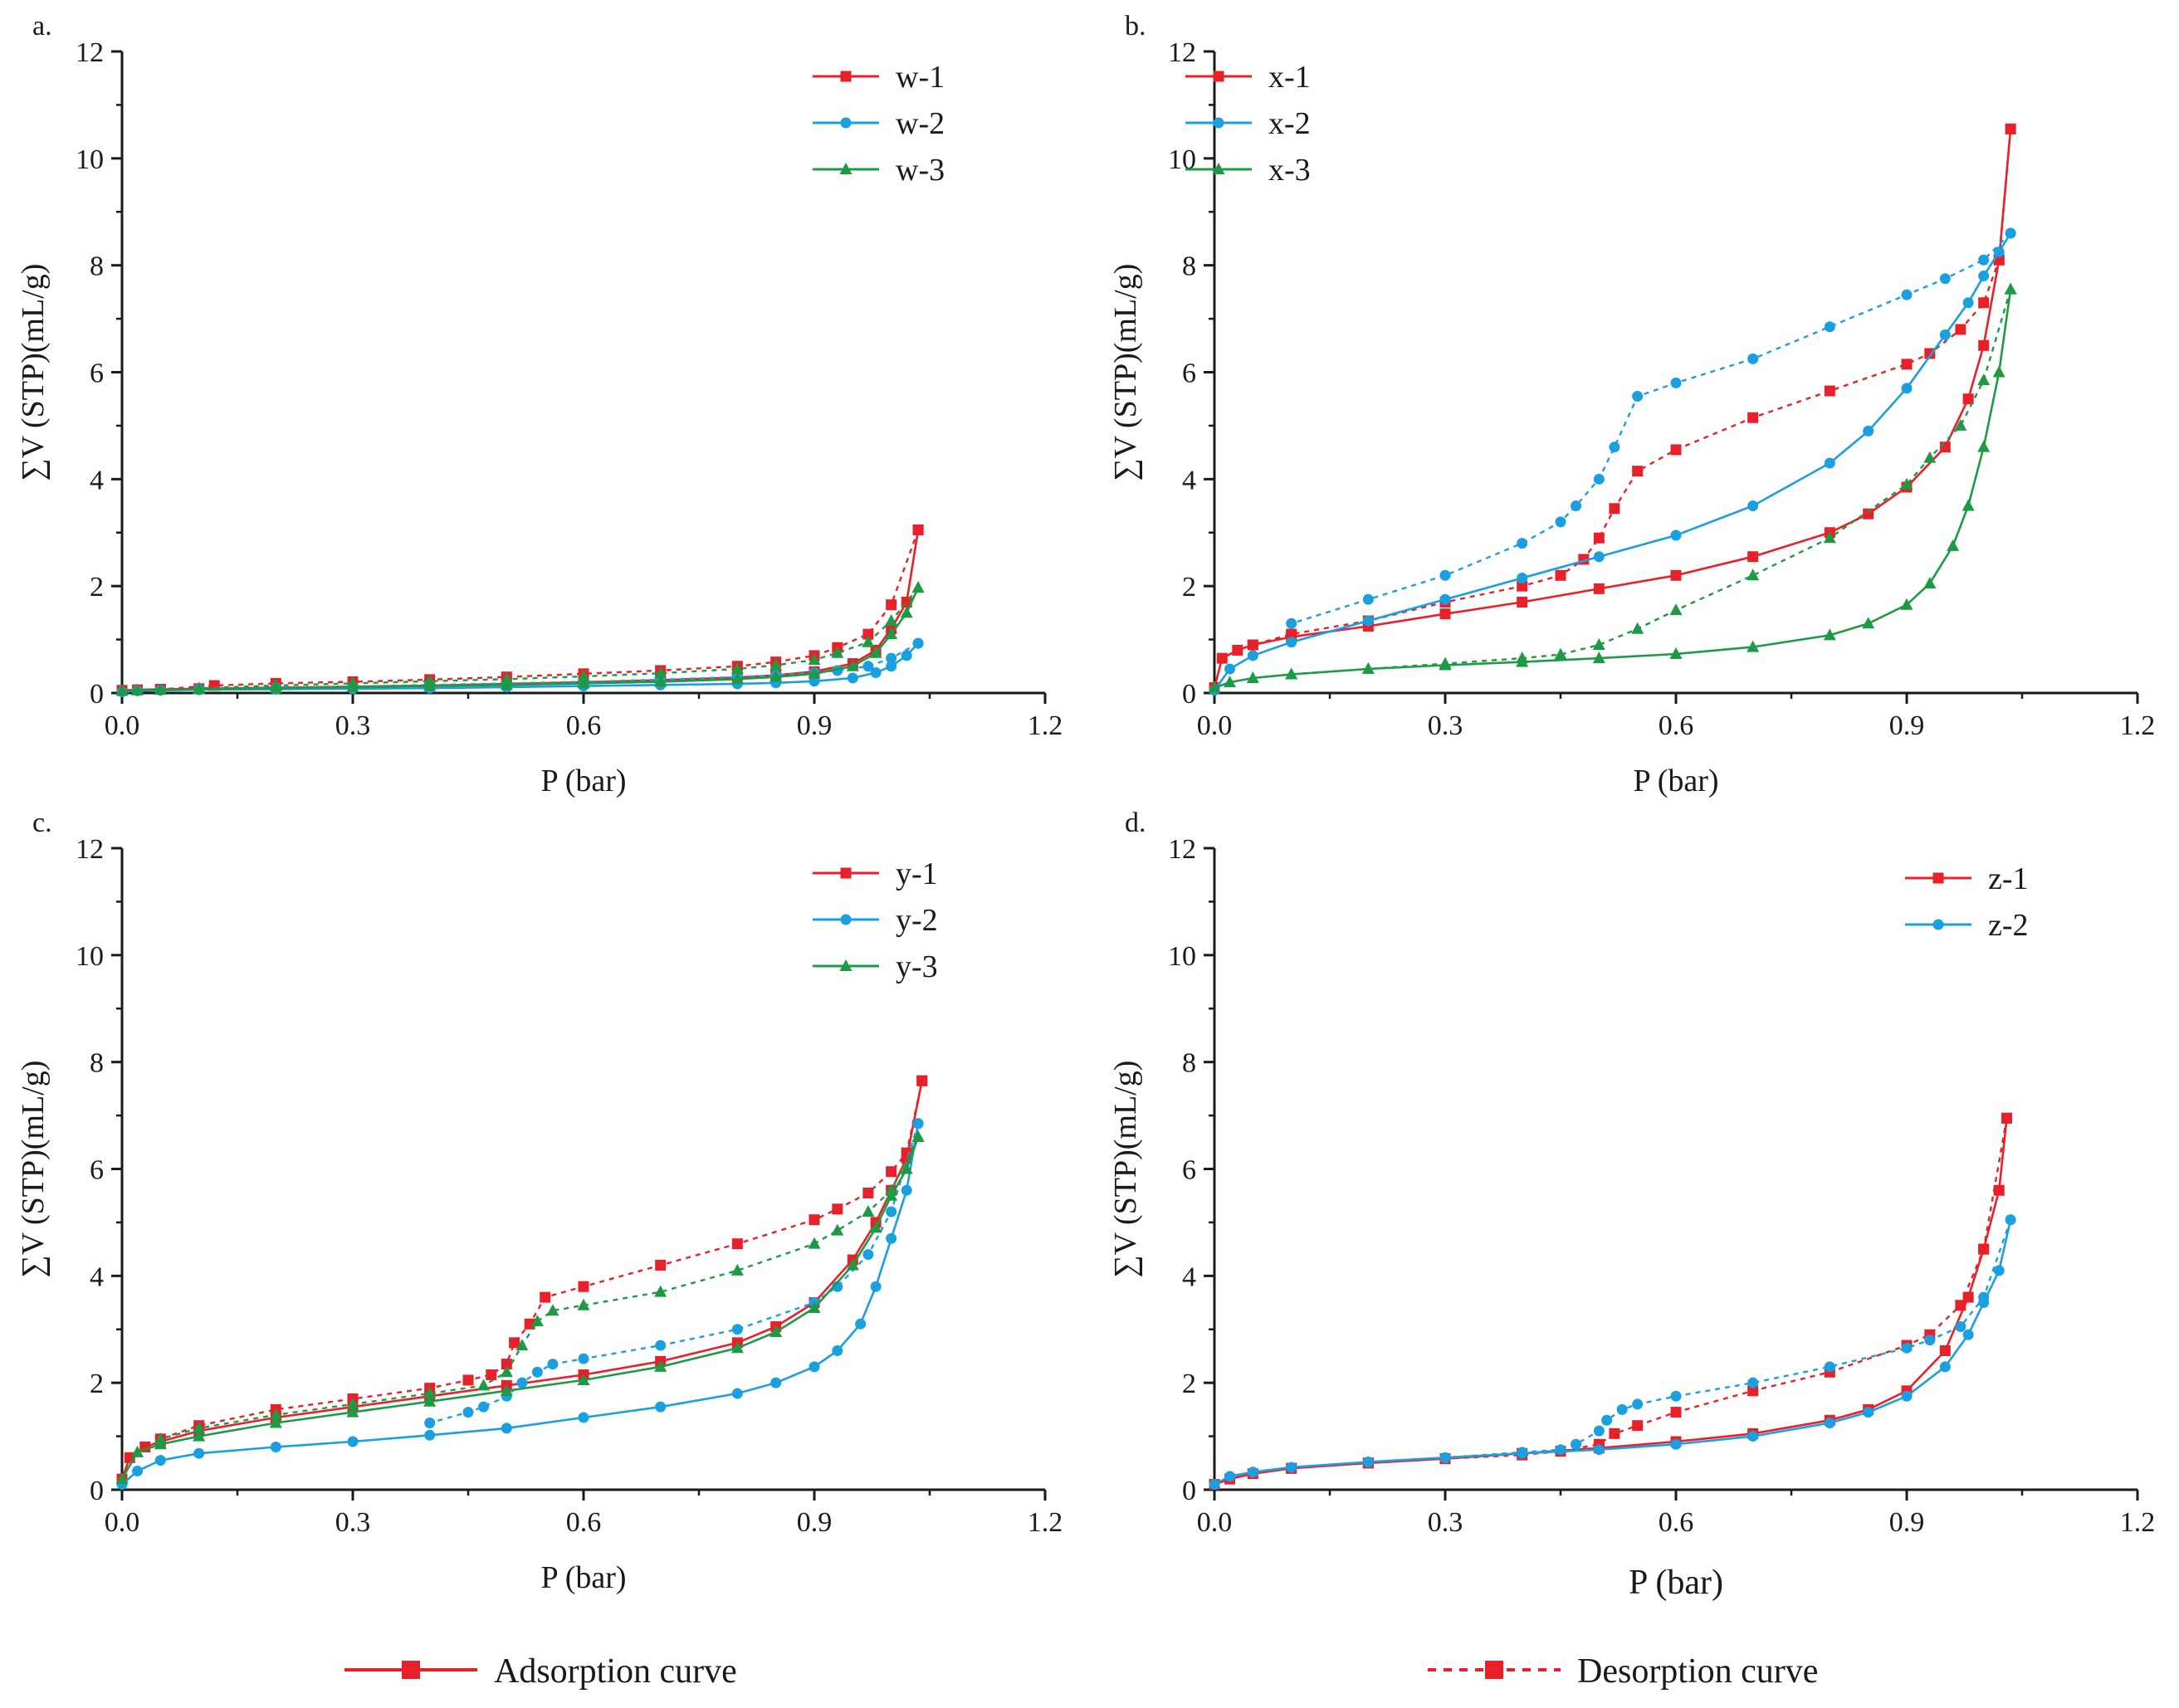  Describe the element at coordinates (1984, 303) in the screenshot. I see `x-1-desorption-point` at that location.